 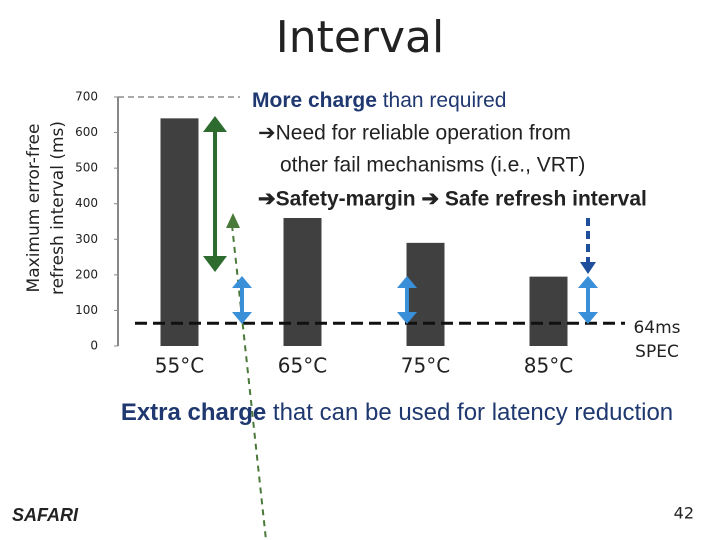 What do you see at coordinates (432, 165) in the screenshot?
I see `callout-line: other fail mechanisms (i.e., VRT)` at bounding box center [432, 165].